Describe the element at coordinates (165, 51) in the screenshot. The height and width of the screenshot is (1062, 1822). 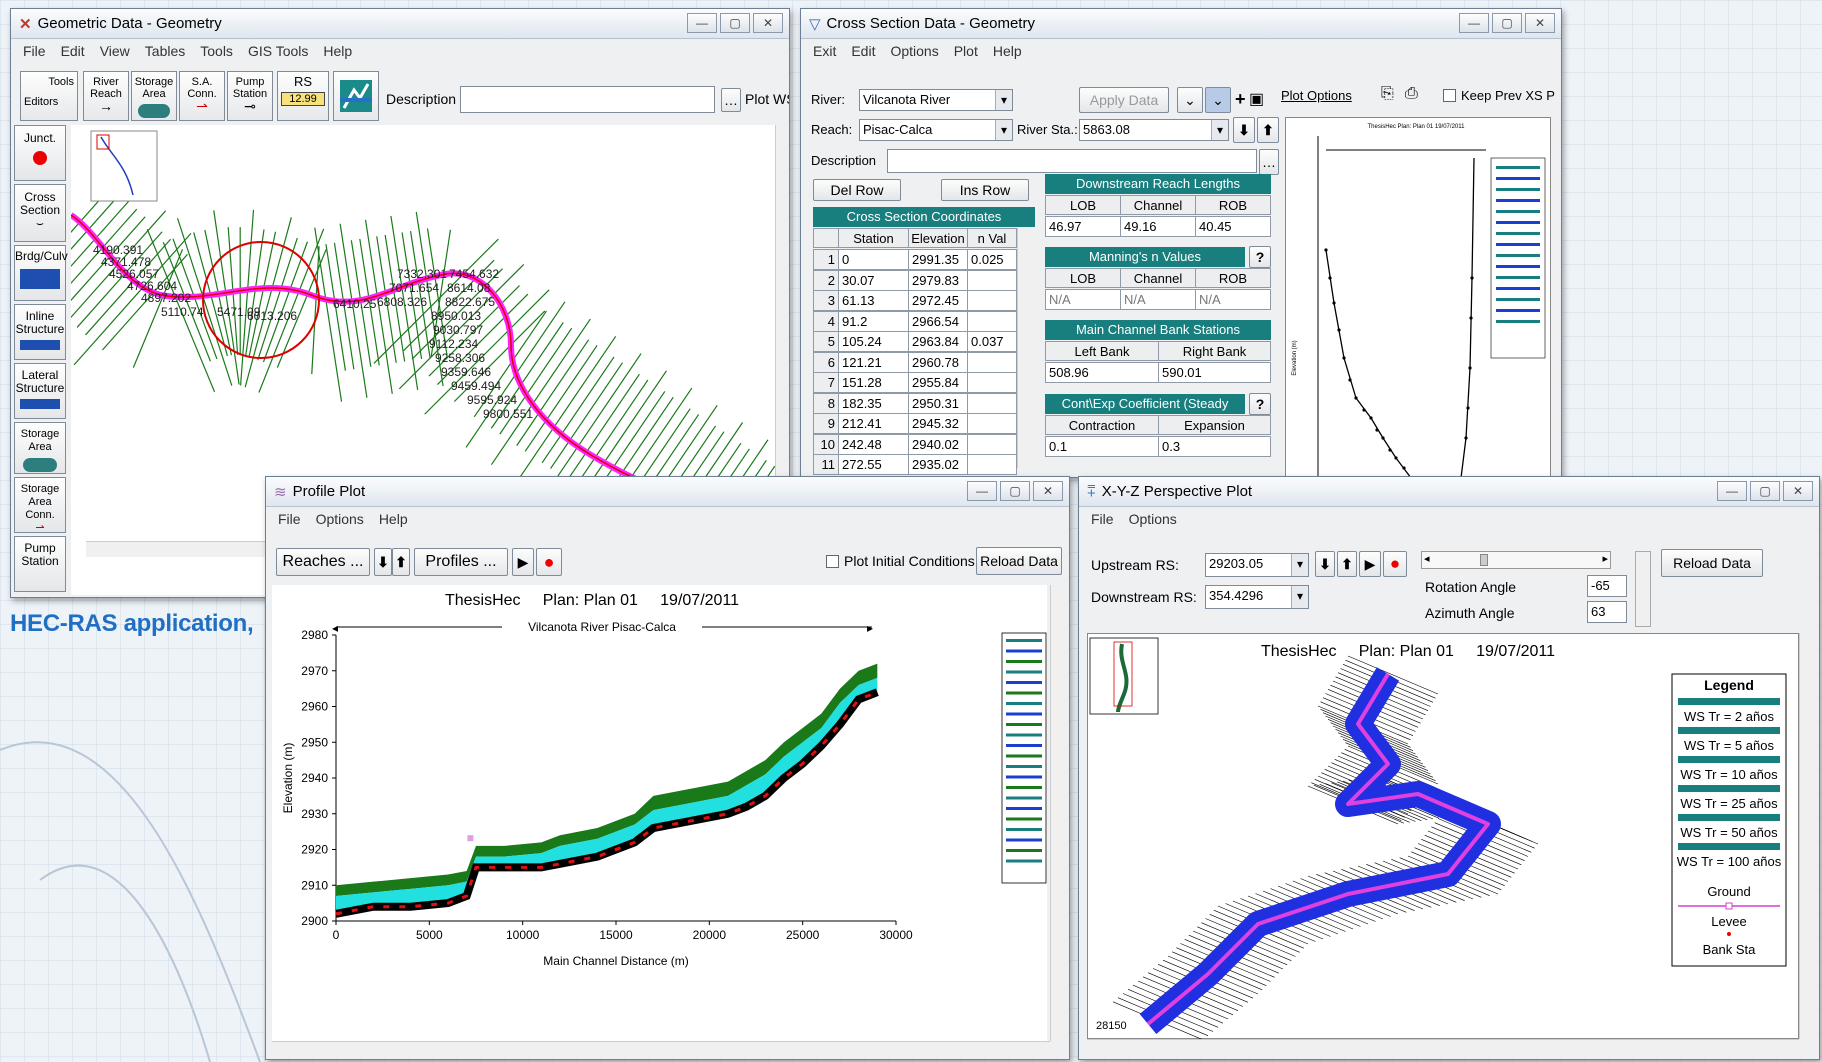
I see `menu-tables: Tables` at that location.